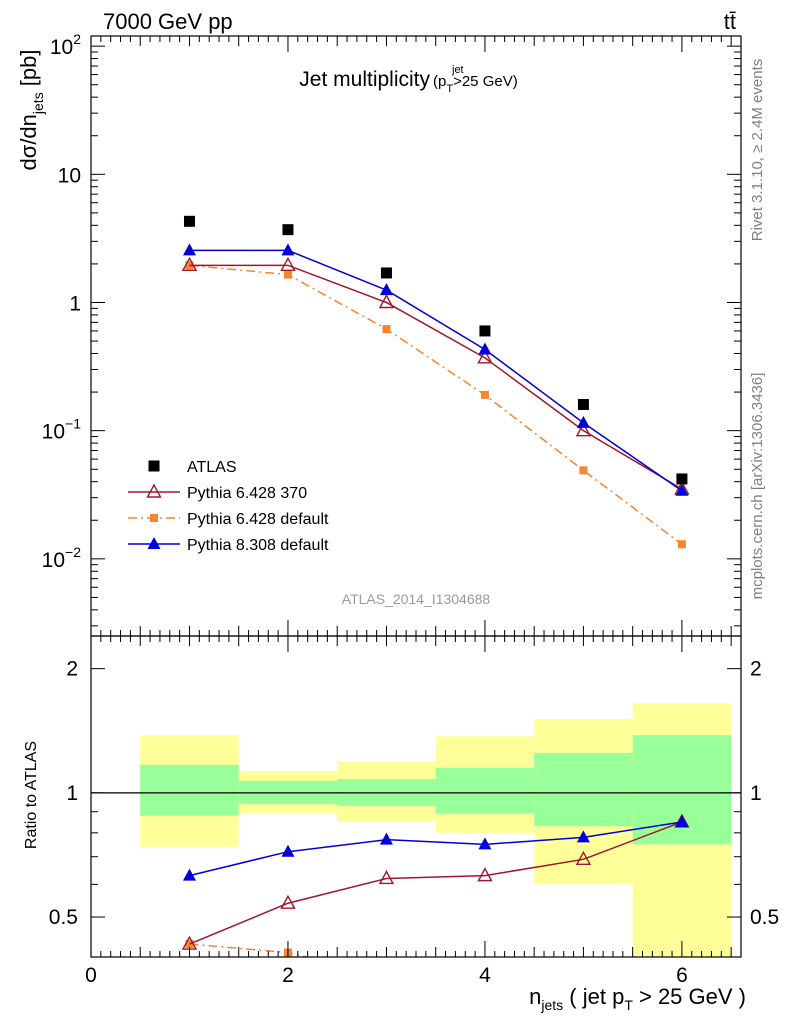 Image resolution: width=786 pixels, height=1024 pixels. What do you see at coordinates (72, 793) in the screenshot?
I see `ratio-y-tick-label-left: 1` at bounding box center [72, 793].